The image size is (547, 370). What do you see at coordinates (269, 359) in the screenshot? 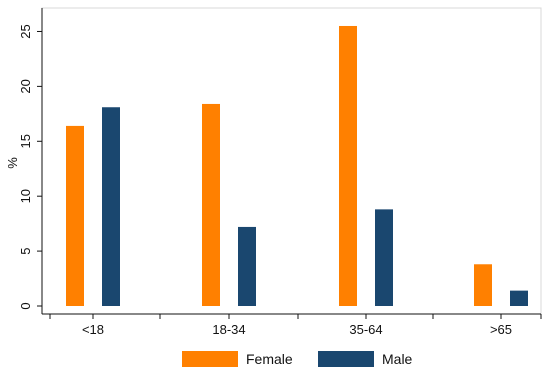
I see `legend-label-female: Female` at bounding box center [269, 359].